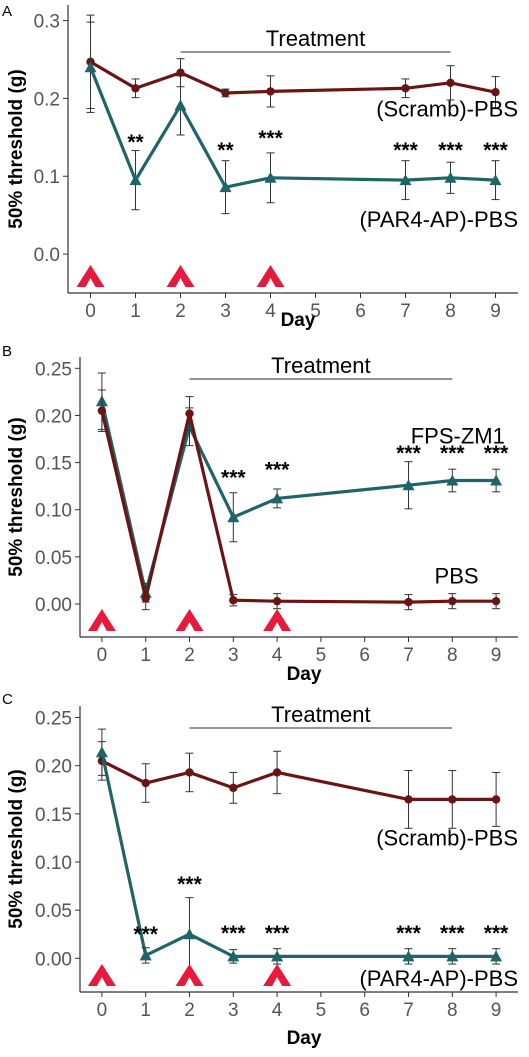  I want to click on x-axis-title: Day, so click(304, 1038).